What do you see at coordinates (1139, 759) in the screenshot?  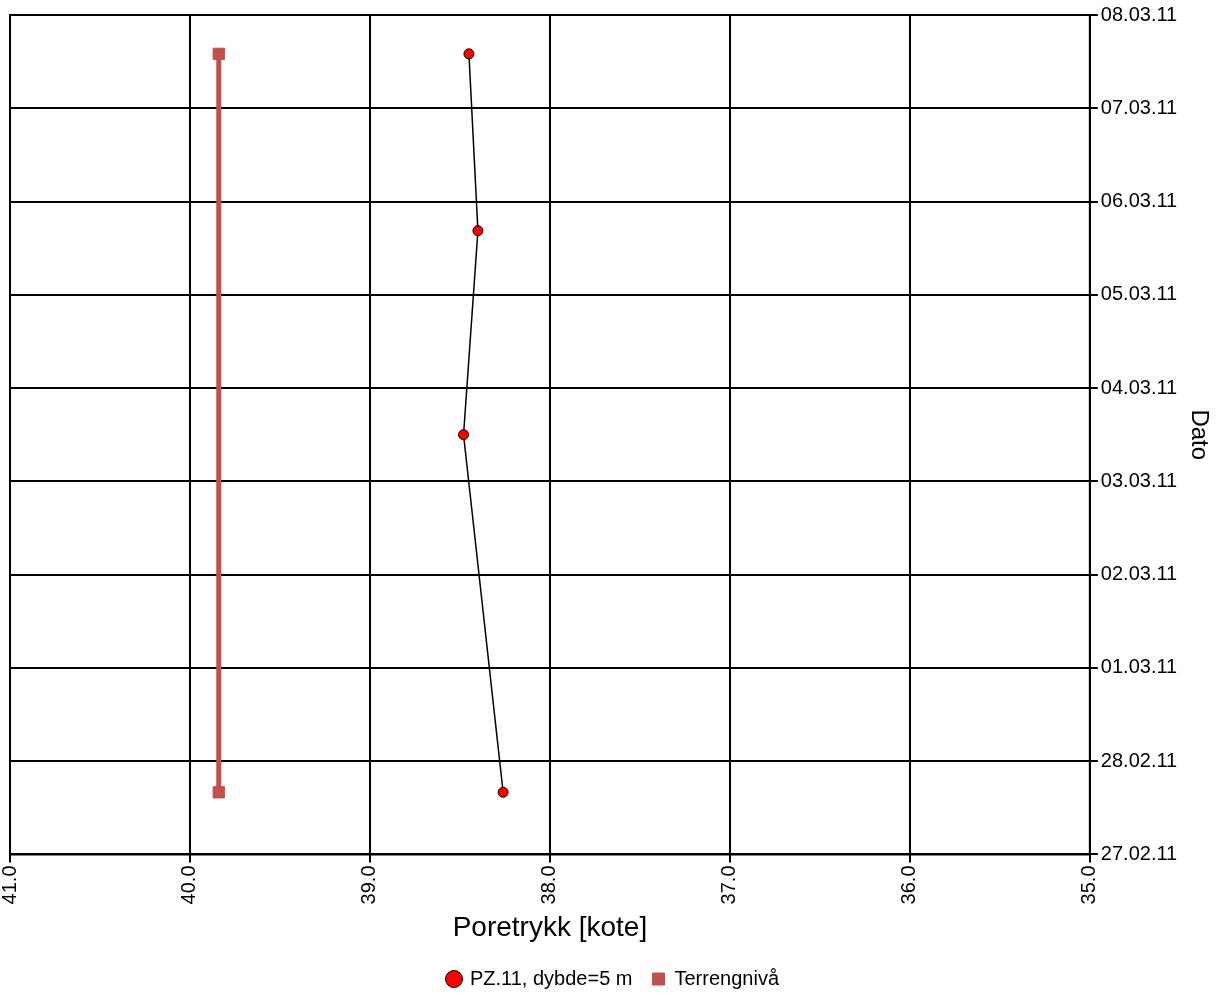 I see `y-tick-label: 28.02.11` at bounding box center [1139, 759].